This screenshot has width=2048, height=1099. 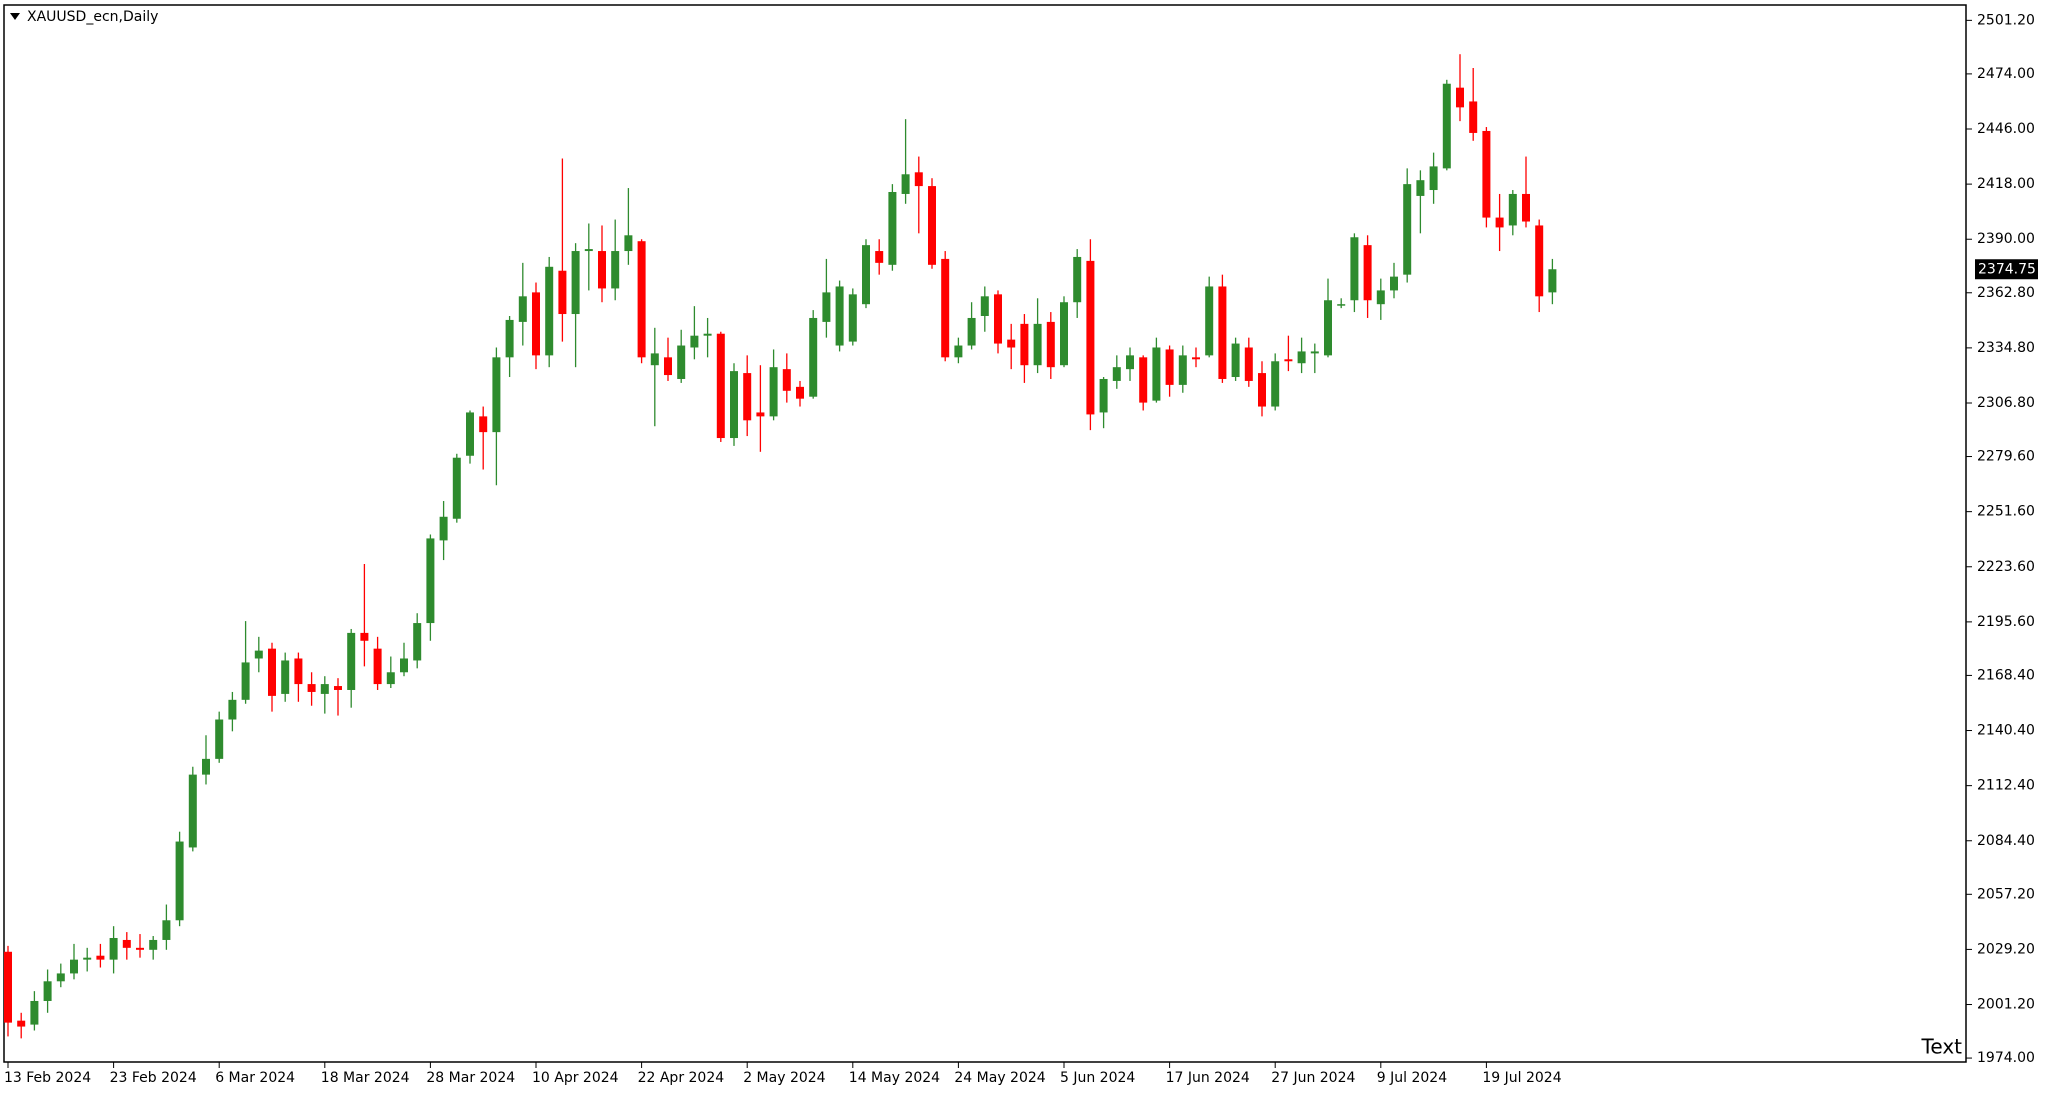 What do you see at coordinates (2006, 293) in the screenshot?
I see `y-tick-label: 2362.80` at bounding box center [2006, 293].